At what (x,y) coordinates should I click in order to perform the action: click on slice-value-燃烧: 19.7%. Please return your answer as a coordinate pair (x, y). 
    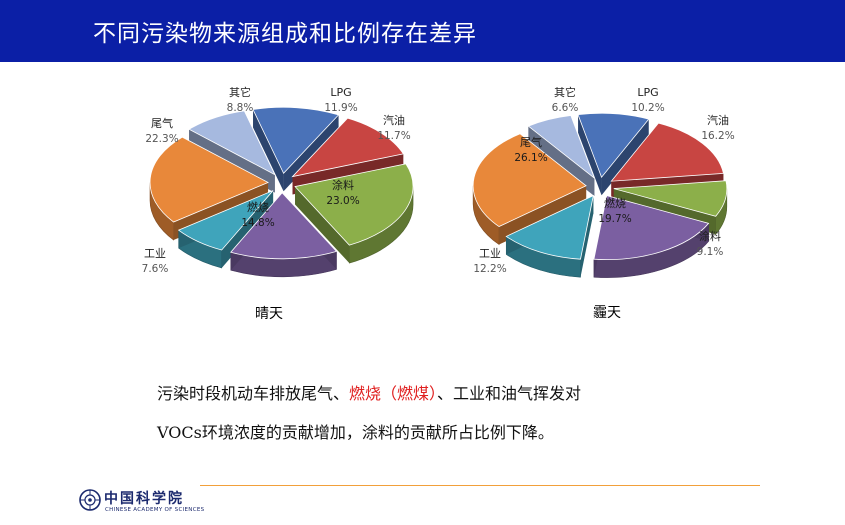
    Looking at the image, I should click on (614, 219).